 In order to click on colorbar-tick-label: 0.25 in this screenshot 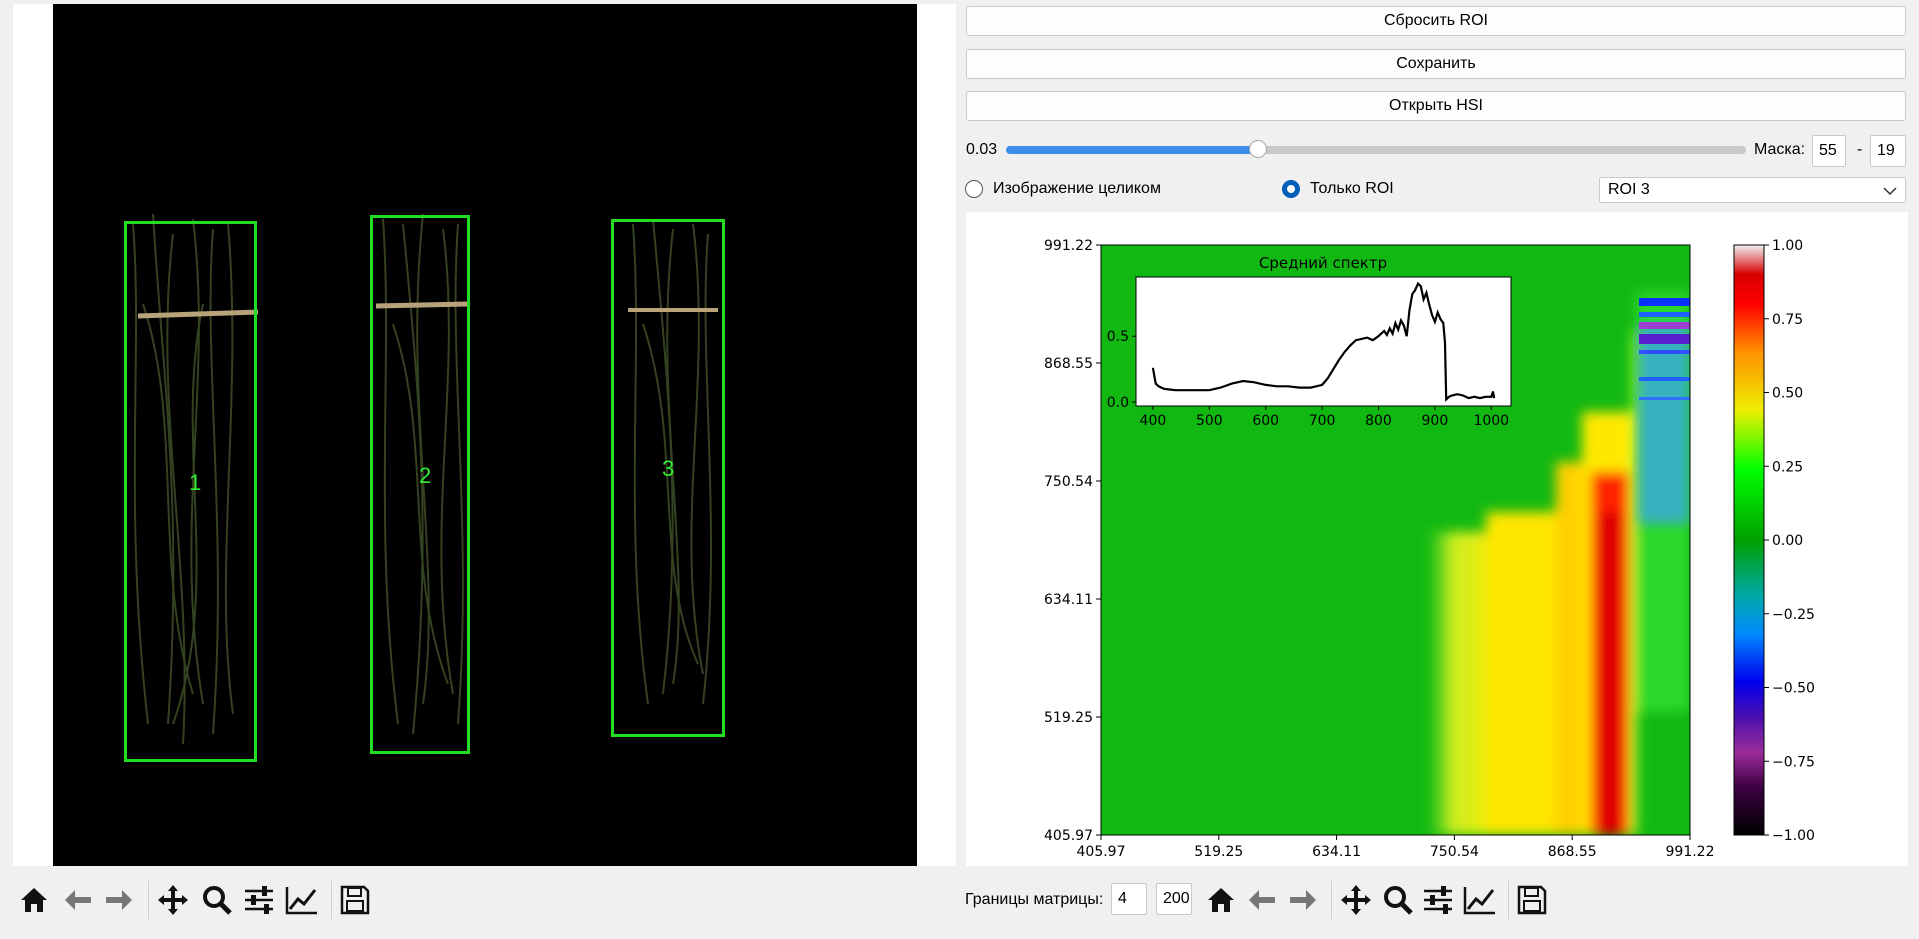, I will do `click(1787, 467)`.